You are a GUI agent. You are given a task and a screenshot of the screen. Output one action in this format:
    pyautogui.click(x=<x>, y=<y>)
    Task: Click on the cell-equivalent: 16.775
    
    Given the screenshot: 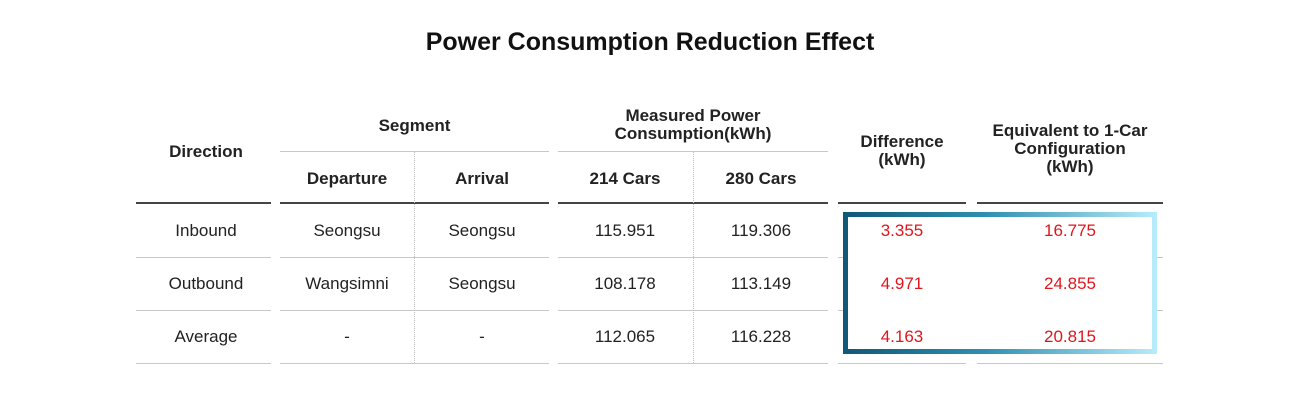 What is the action you would take?
    pyautogui.click(x=1070, y=230)
    